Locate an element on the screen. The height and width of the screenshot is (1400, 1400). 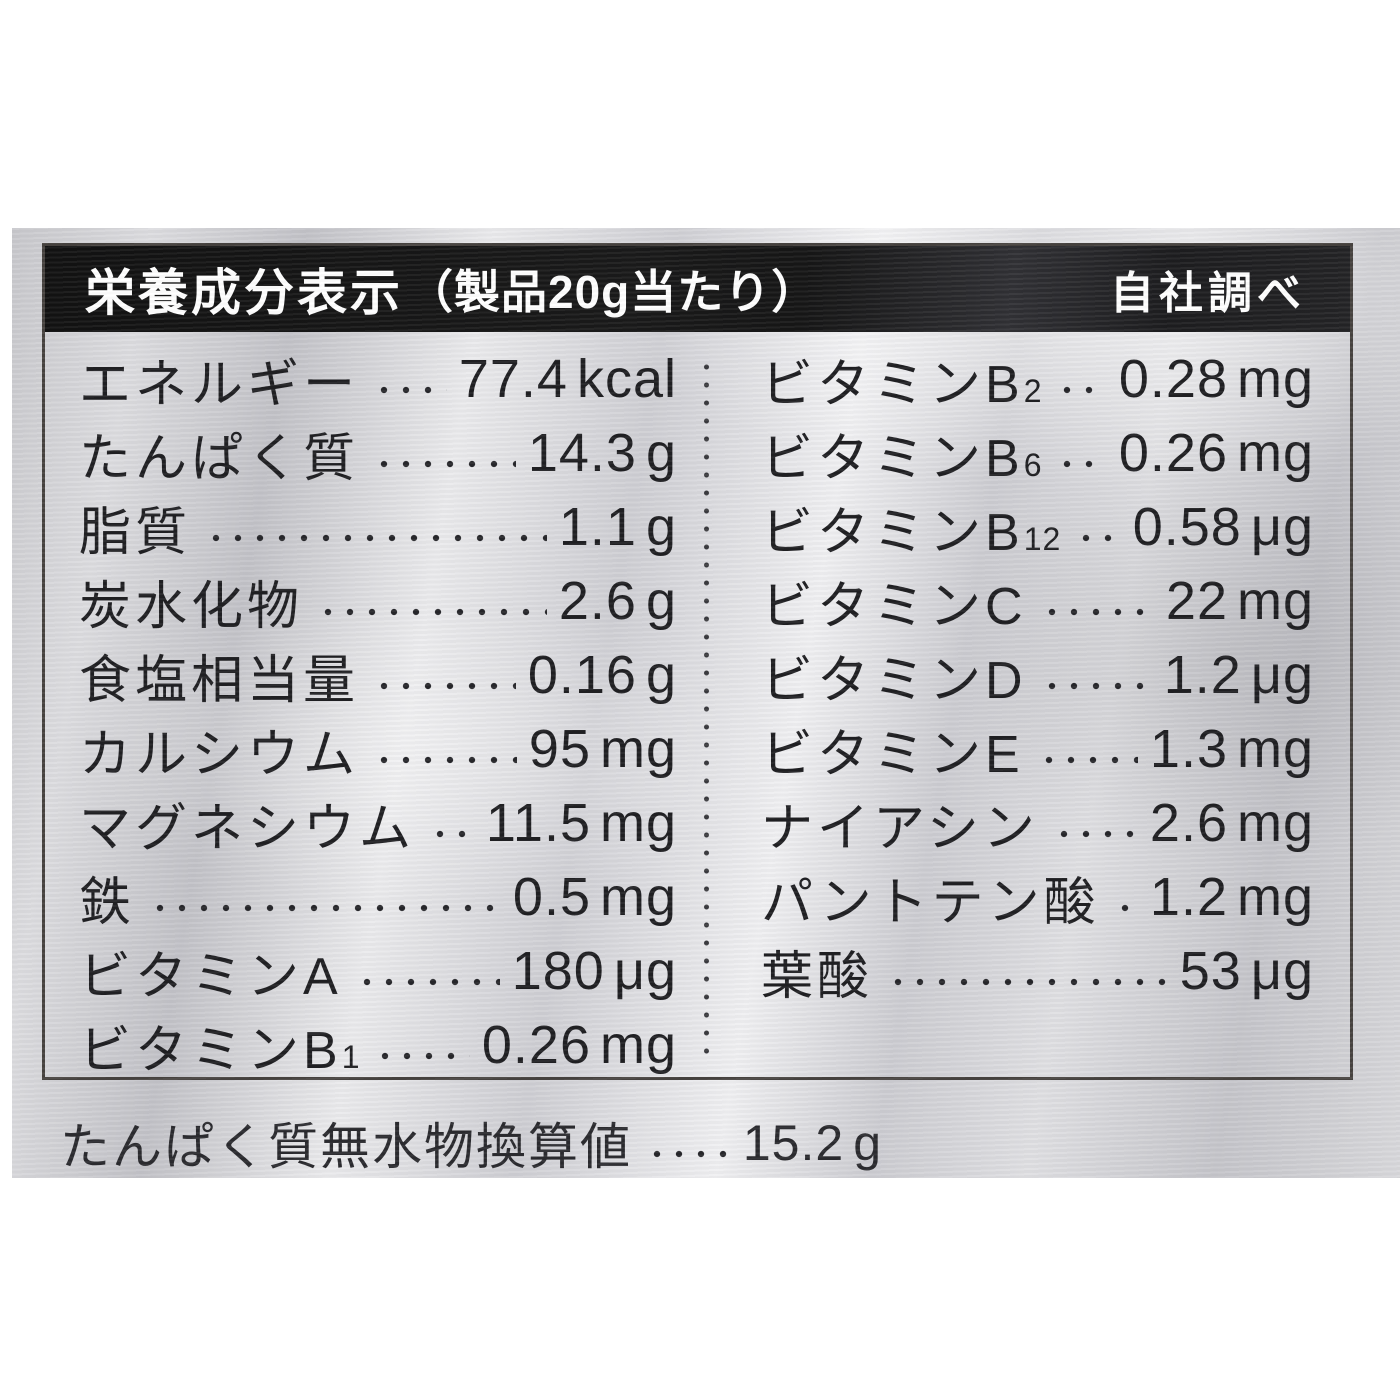
nutrient-value: 1.2 μg is located at coordinates (1239, 675).